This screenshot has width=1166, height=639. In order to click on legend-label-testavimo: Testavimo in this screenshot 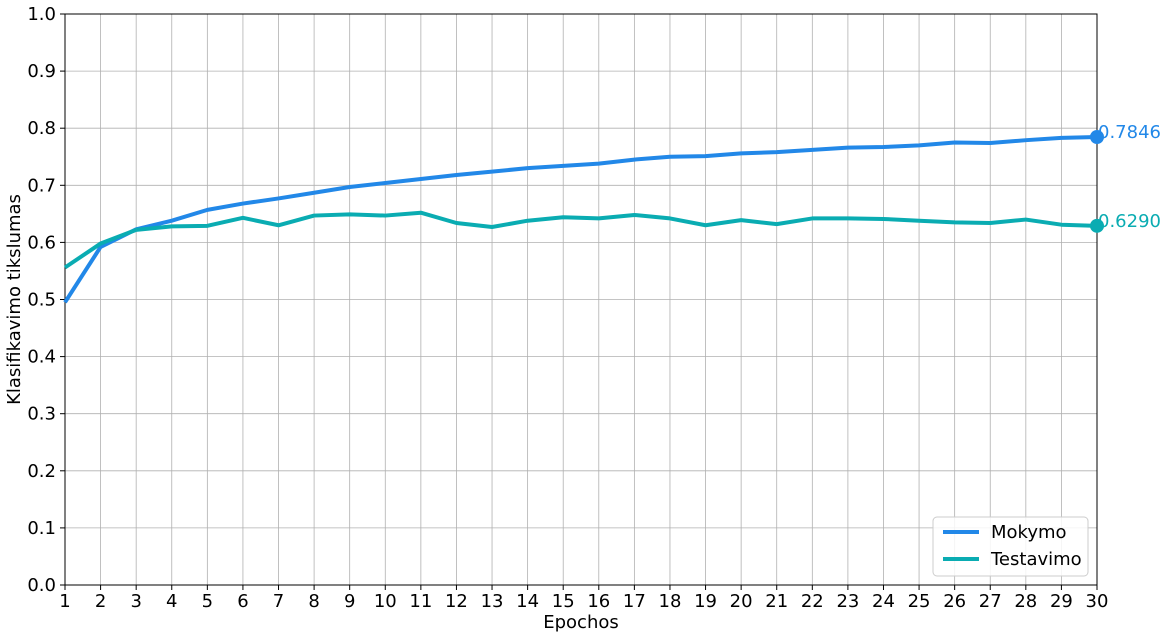, I will do `click(1036, 559)`.